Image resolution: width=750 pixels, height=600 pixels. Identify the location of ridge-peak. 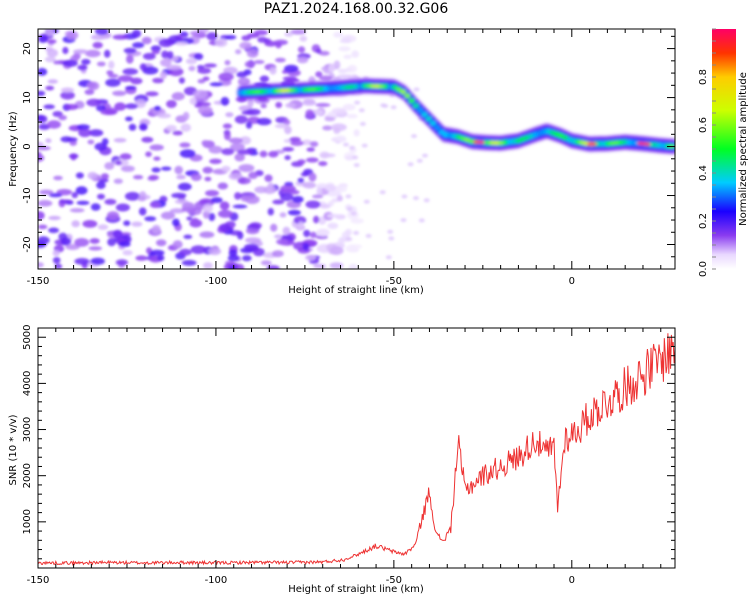
(482, 142).